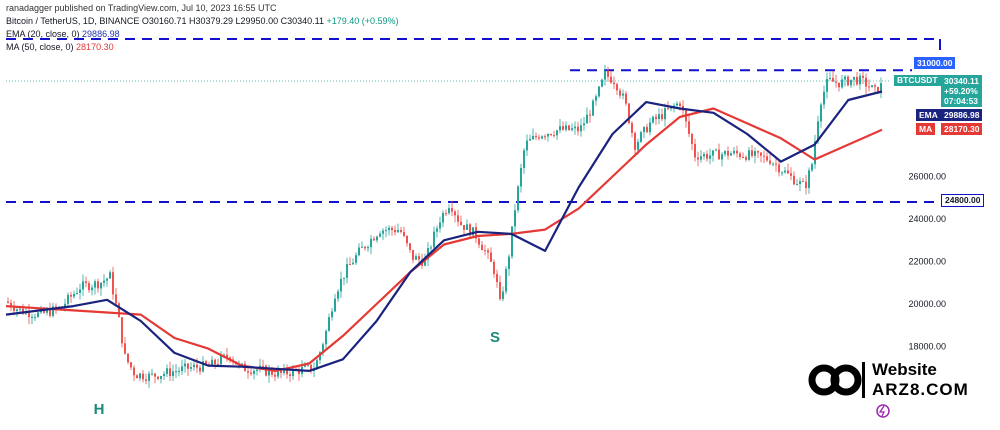 The width and height of the screenshot is (1000, 430). Describe the element at coordinates (917, 80) in the screenshot. I see `price-tag-symbol: BTCUSDT` at that location.